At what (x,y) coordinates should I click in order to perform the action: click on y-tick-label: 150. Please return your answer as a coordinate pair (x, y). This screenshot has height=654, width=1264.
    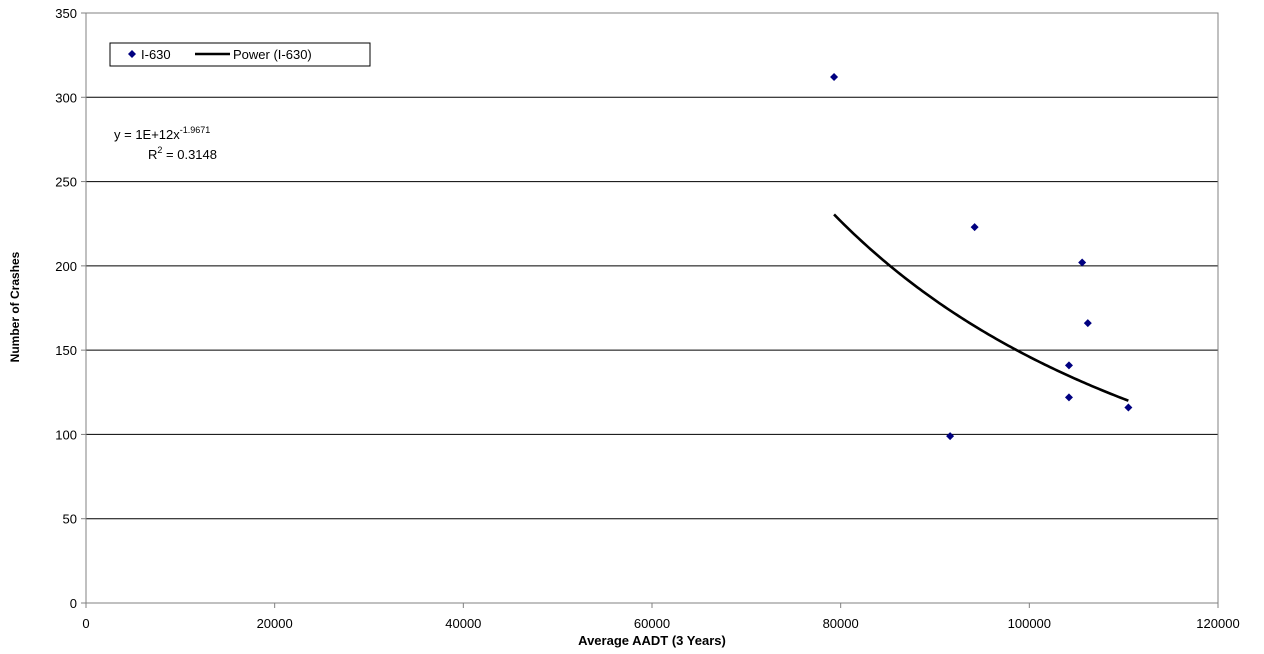
    Looking at the image, I should click on (66, 350).